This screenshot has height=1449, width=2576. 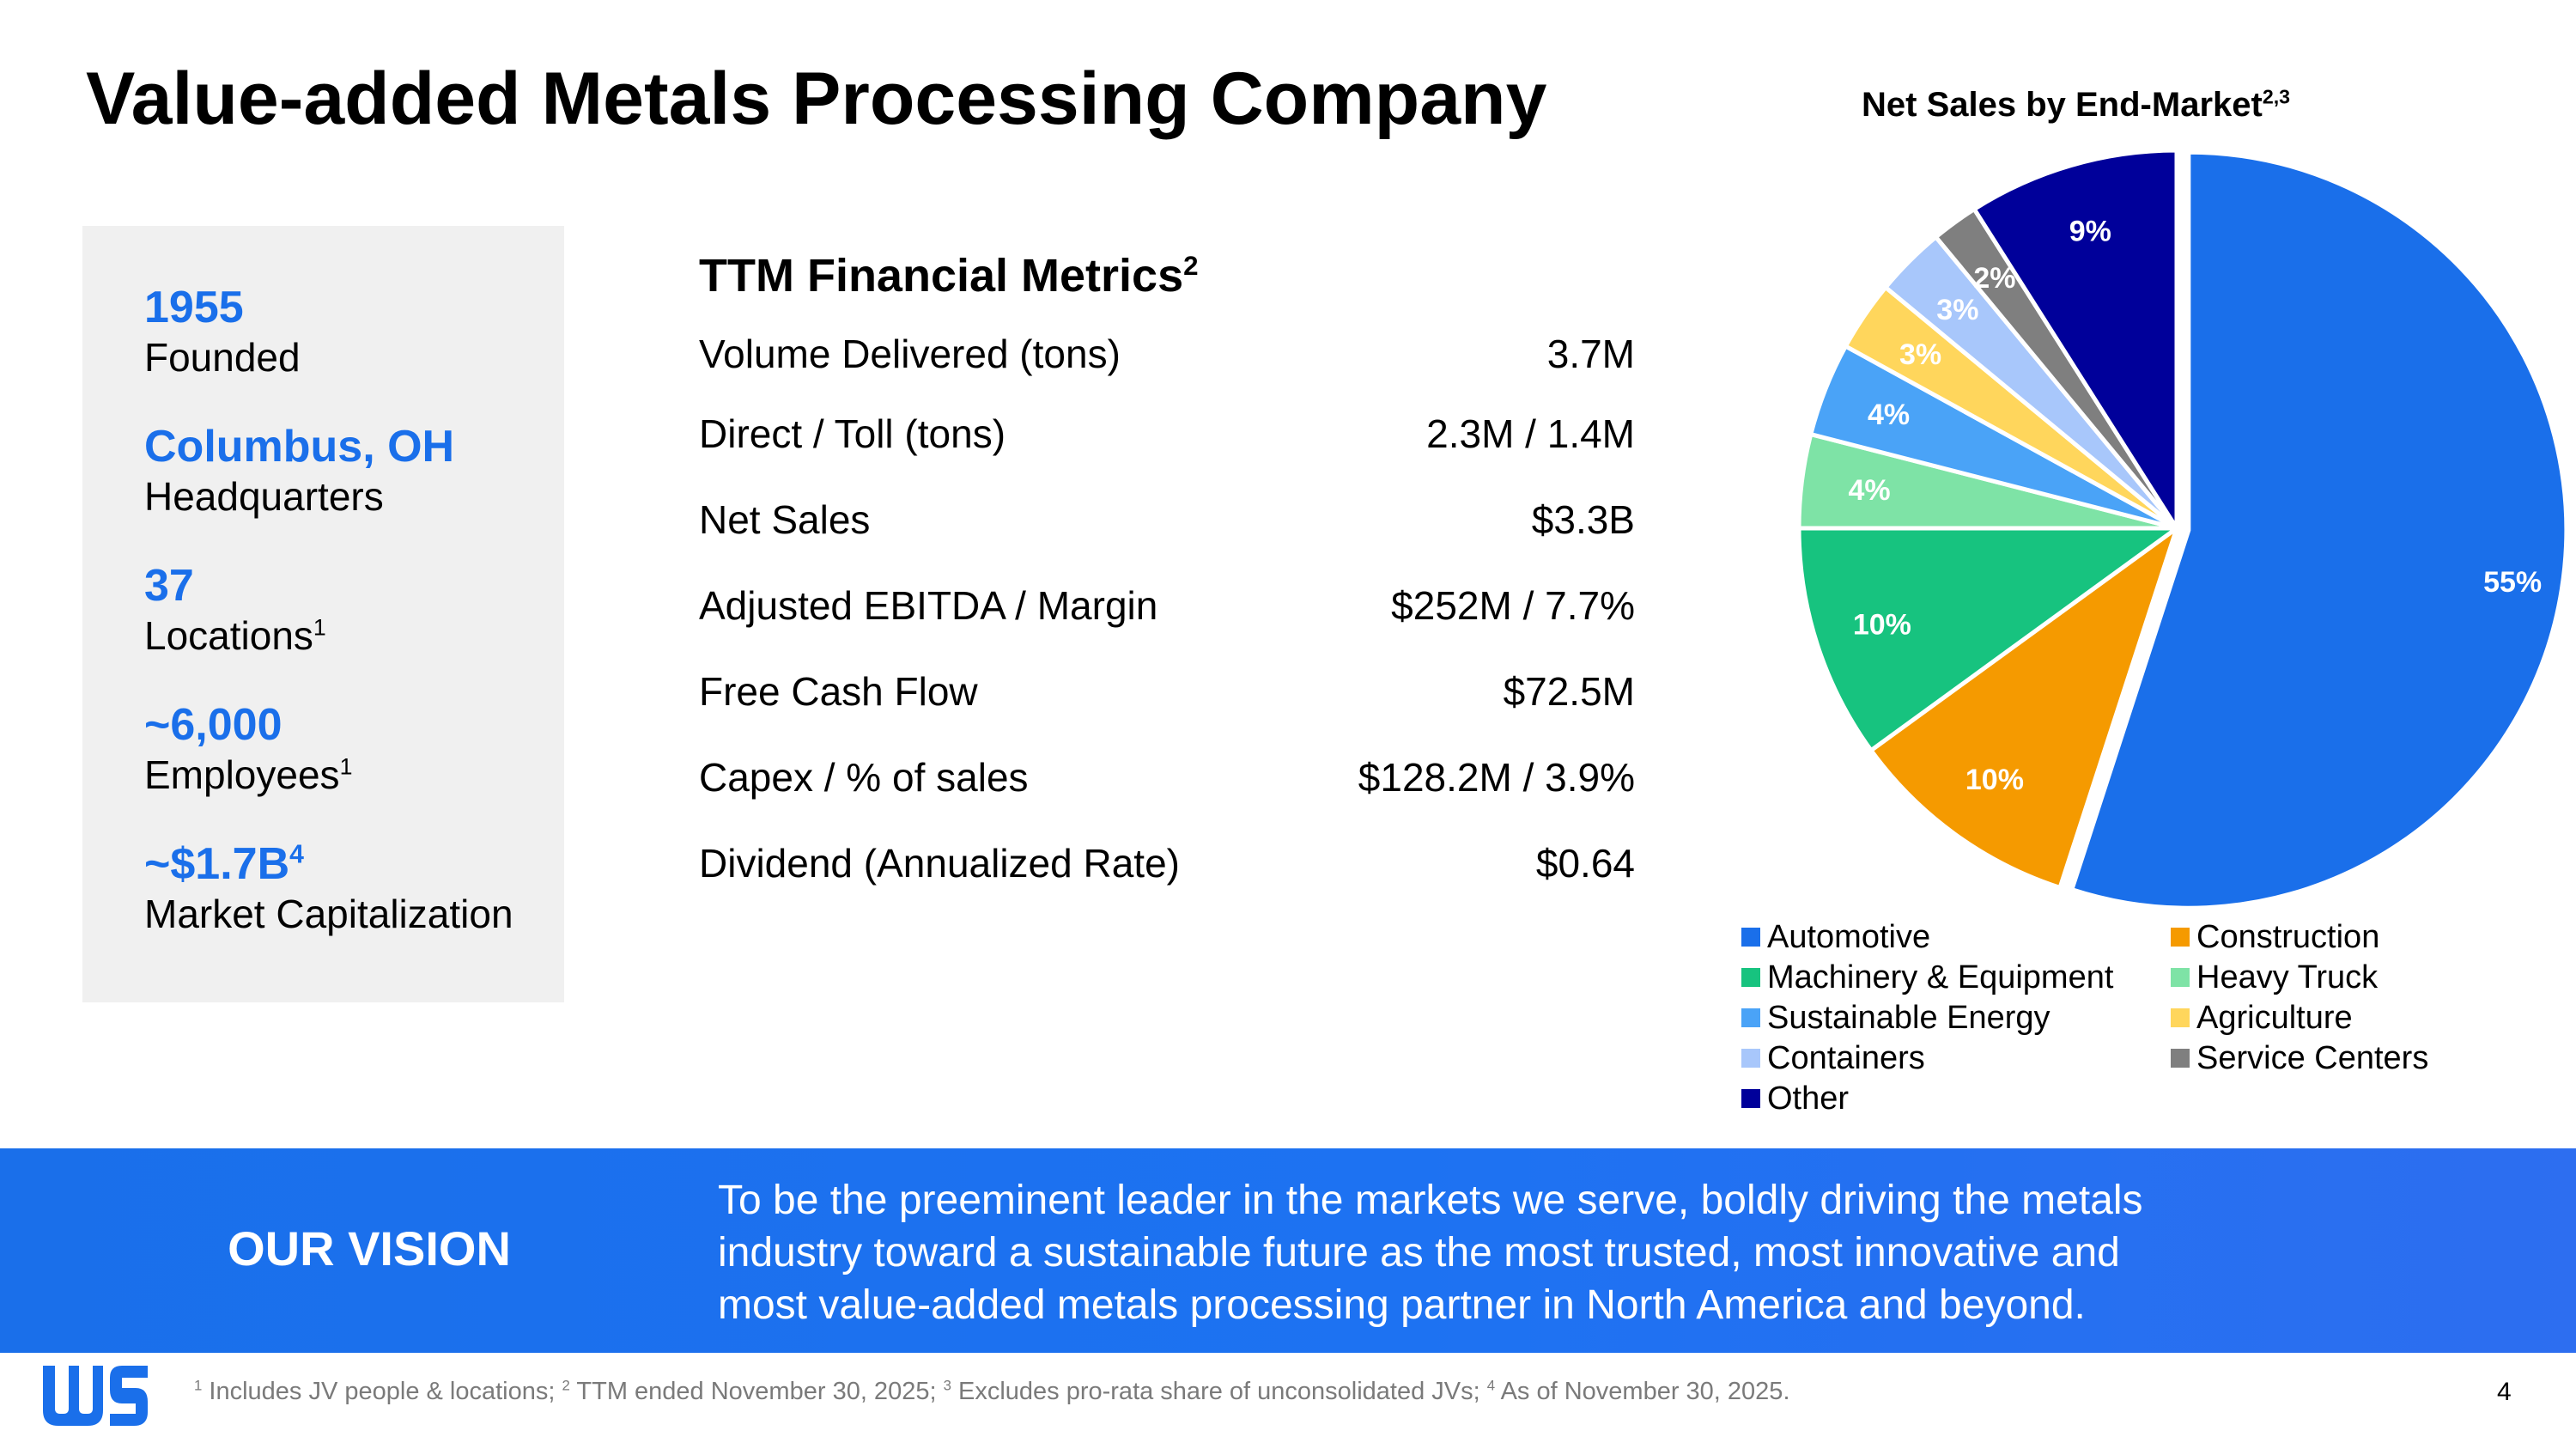 What do you see at coordinates (941, 275) in the screenshot?
I see `metrics-title-text: TTM Financial Metrics` at bounding box center [941, 275].